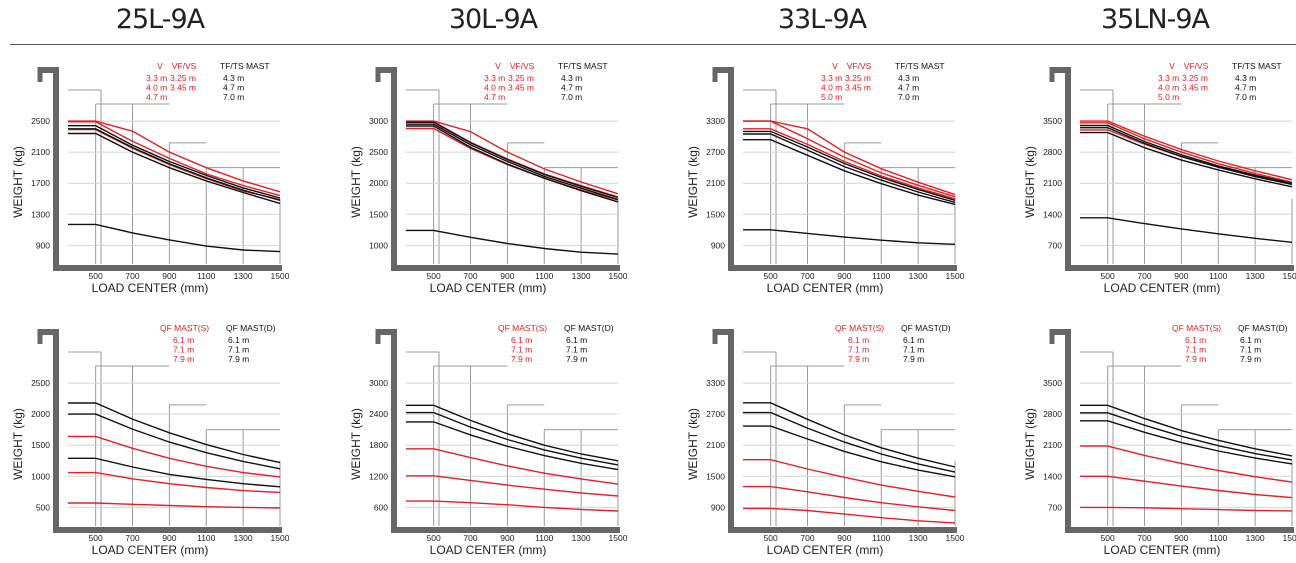  I want to click on y-tick-label: 2000, so click(40, 414).